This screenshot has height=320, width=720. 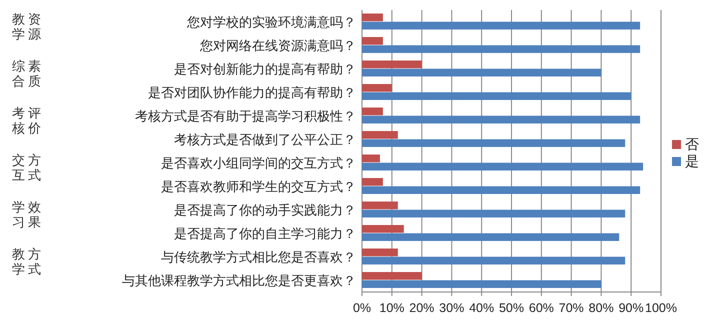 What do you see at coordinates (692, 145) in the screenshot?
I see `legend-label: 否` at bounding box center [692, 145].